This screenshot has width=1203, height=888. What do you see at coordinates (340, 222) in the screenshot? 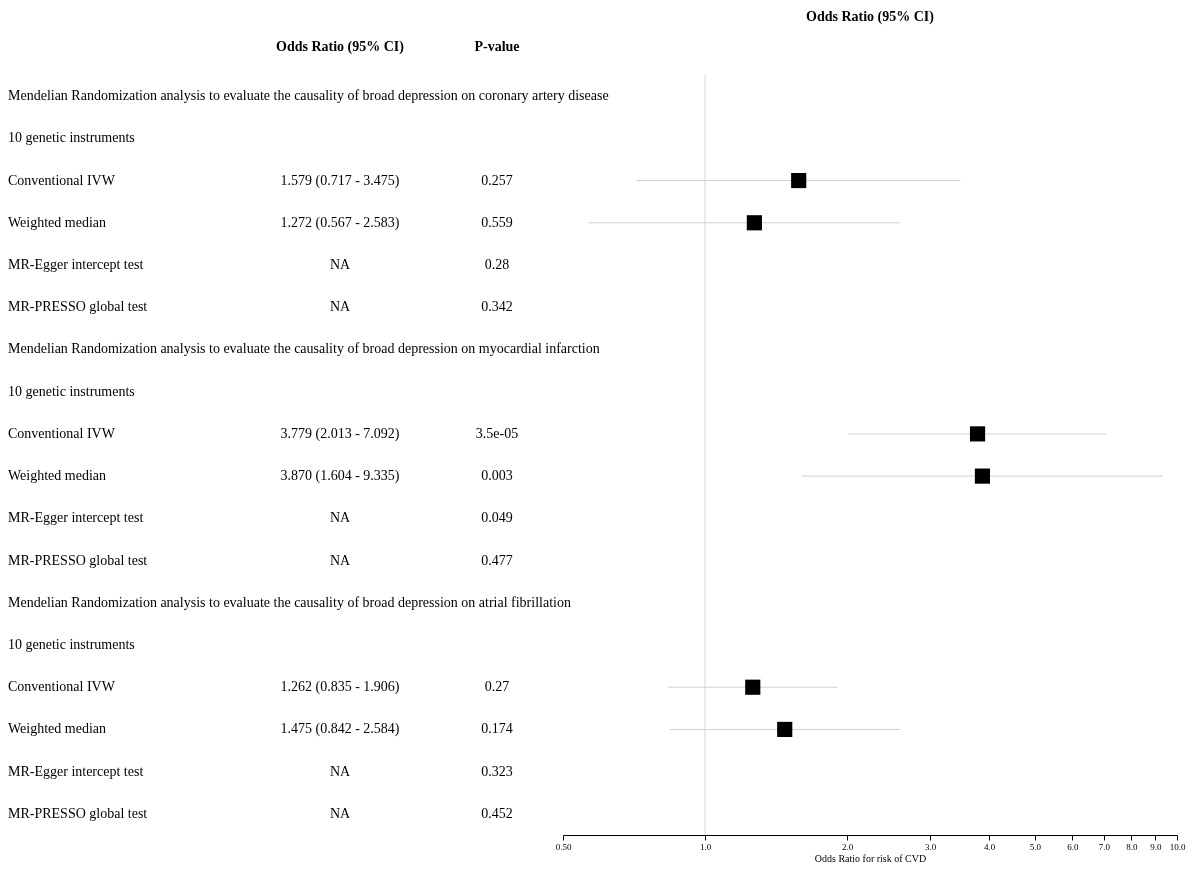
I see `data-label: 1.272 (0.567 - 2.583)` at bounding box center [340, 222].